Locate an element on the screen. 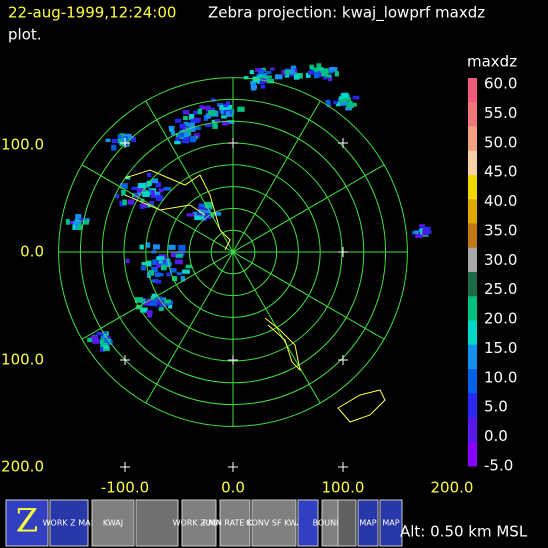 This screenshot has height=548, width=548. y-label: 100.0 is located at coordinates (22, 360).